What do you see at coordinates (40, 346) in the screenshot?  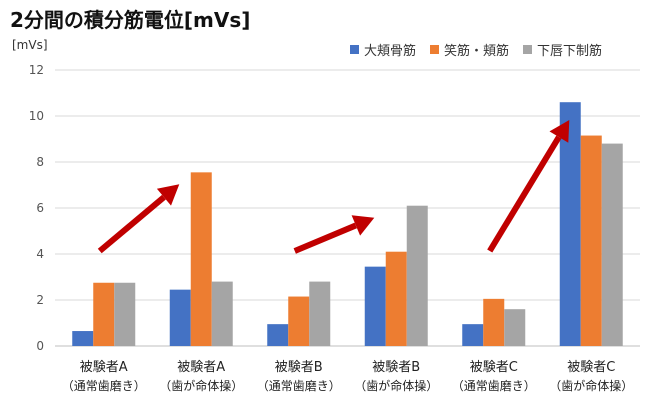 I see `y-tick-label: 0` at bounding box center [40, 346].